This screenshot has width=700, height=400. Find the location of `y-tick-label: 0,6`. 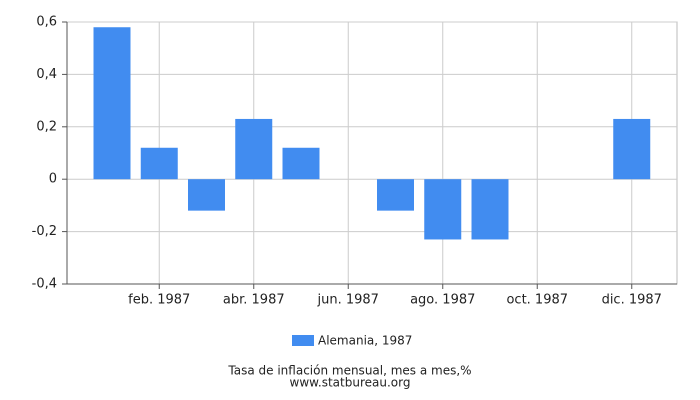

y-tick-label: 0,6 is located at coordinates (46, 22).